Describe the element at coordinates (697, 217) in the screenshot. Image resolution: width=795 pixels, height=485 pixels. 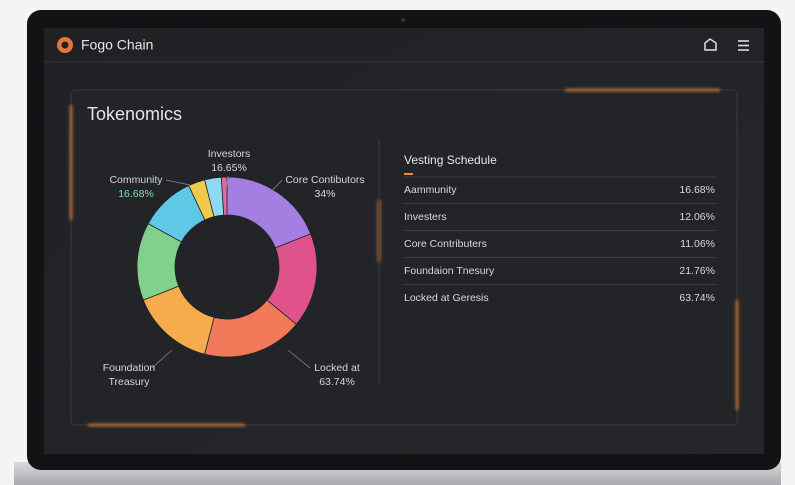
I see `row-value: 12.06%` at that location.